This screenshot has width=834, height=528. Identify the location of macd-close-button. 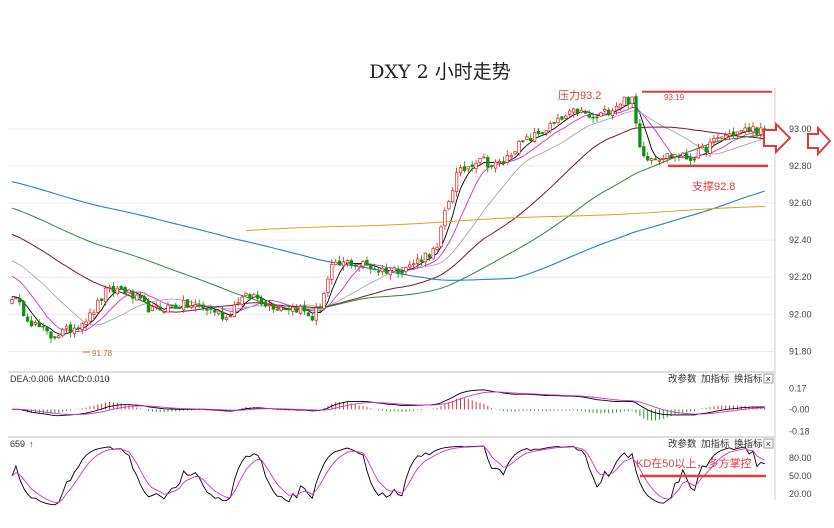
(768, 378).